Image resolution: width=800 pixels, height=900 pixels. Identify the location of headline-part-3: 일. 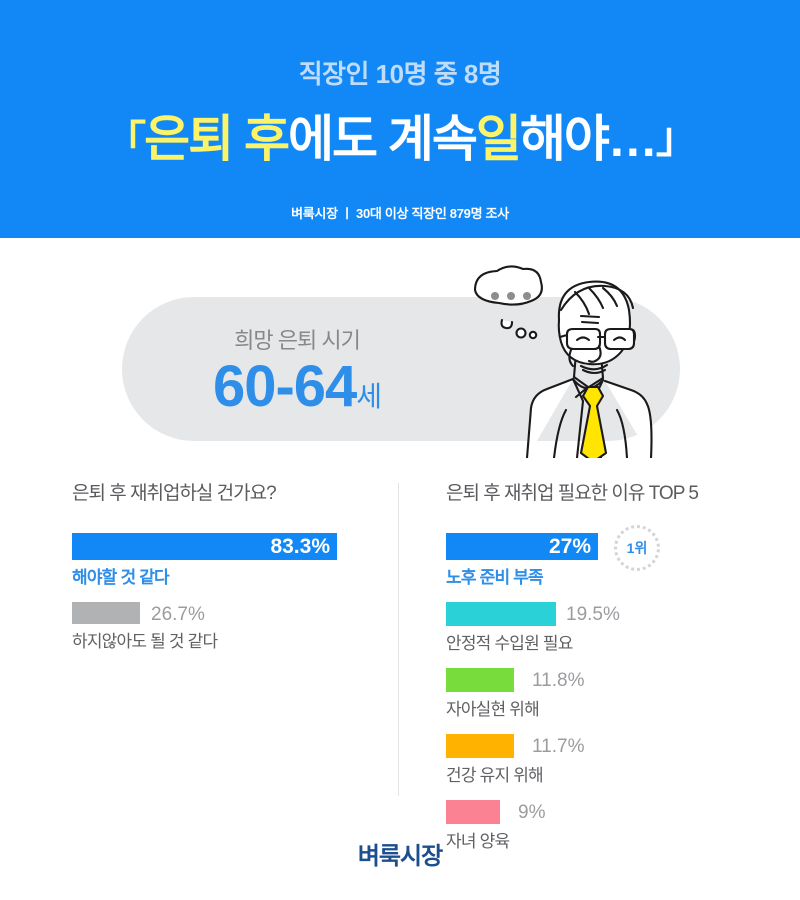
(498, 139).